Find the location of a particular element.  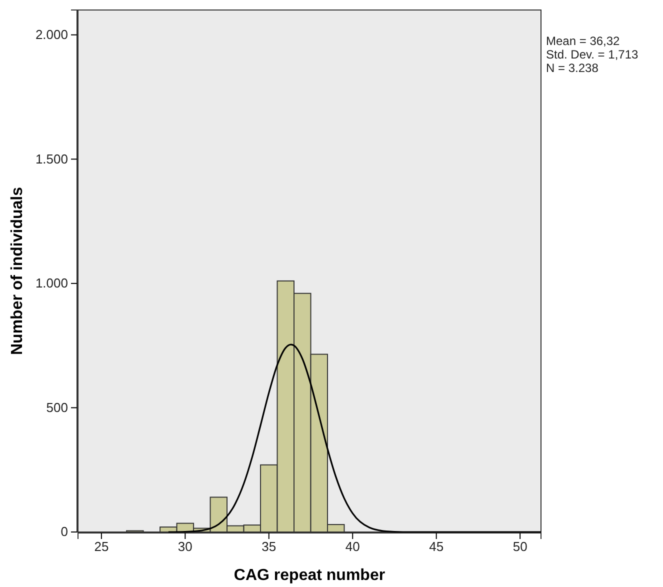

y-tick-label: 1.500 is located at coordinates (51, 158).